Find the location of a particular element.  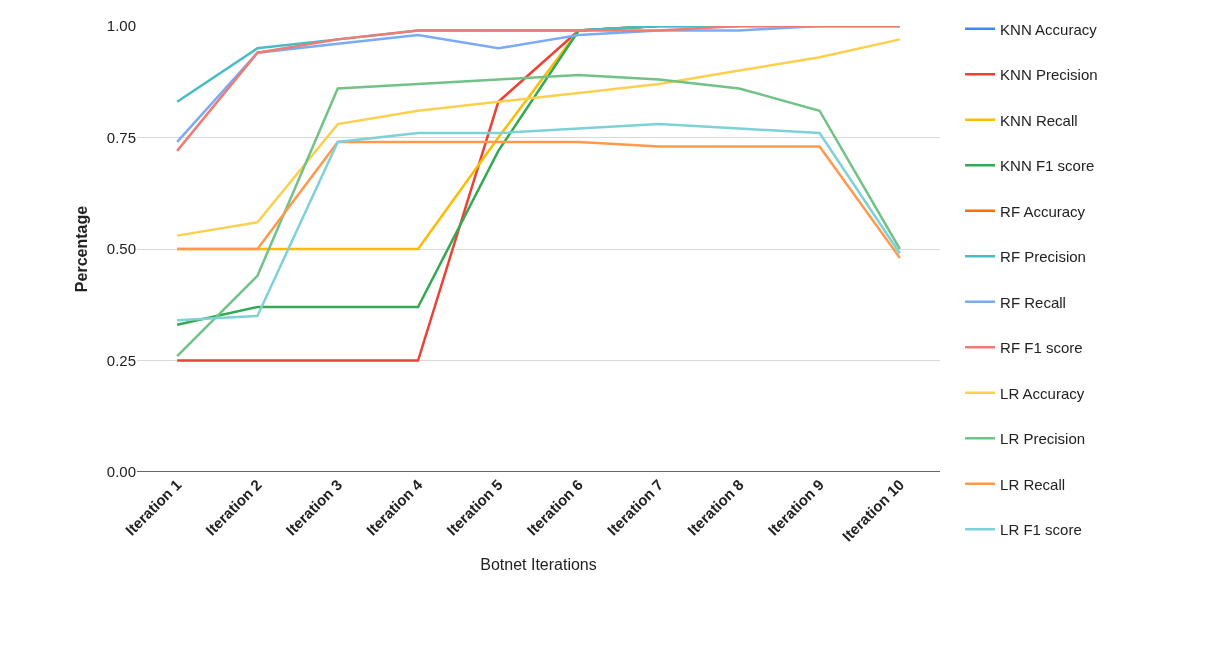

legend-label: RF Accuracy is located at coordinates (1043, 211).